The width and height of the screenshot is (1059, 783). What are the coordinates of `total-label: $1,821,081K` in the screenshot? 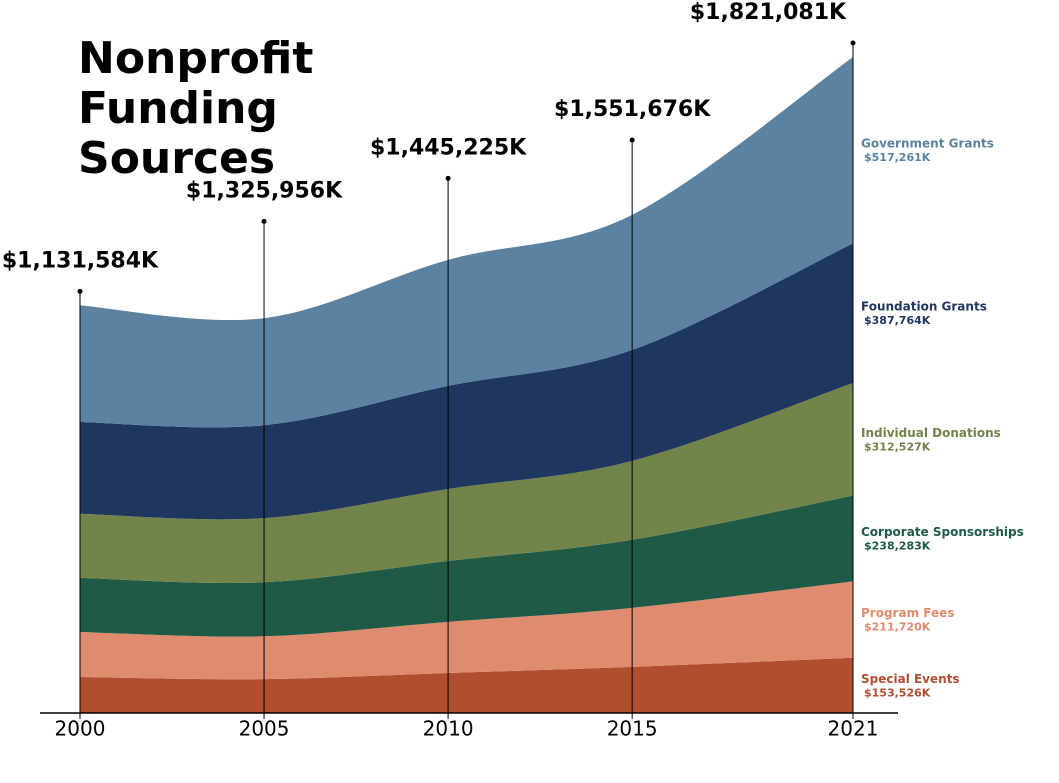 It's located at (768, 12).